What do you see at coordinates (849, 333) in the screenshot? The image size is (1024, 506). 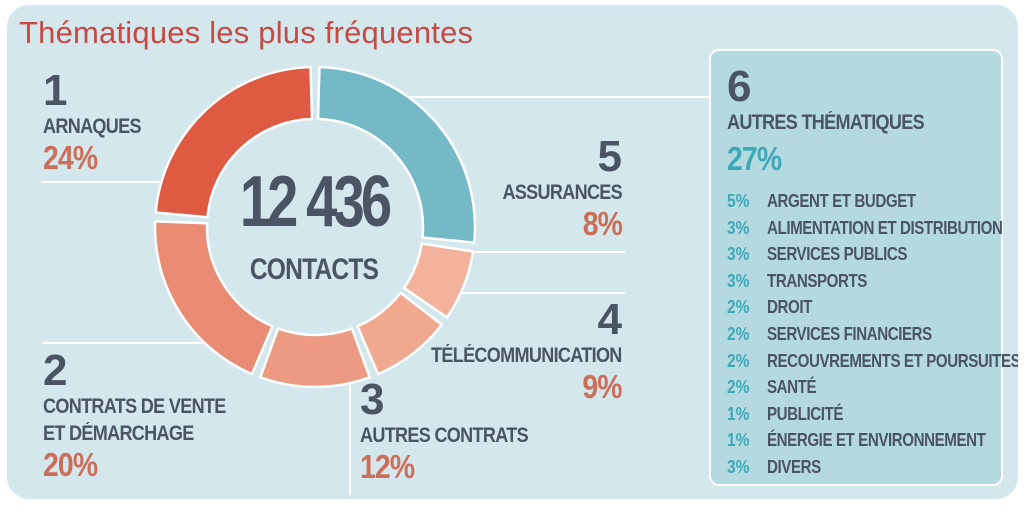 I see `other-topic-label: SERVICES FINANCIERS` at bounding box center [849, 333].